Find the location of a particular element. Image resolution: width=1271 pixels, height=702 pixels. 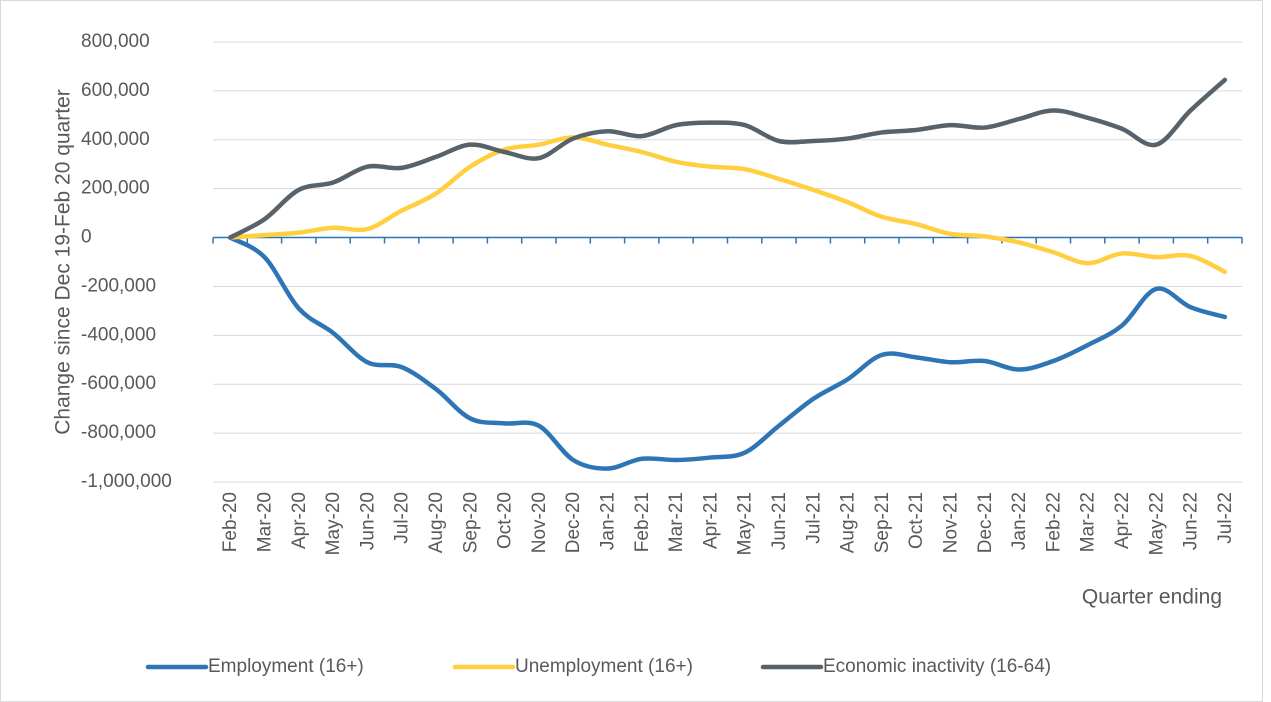

x-tick-label: Dec-21 is located at coordinates (985, 522).